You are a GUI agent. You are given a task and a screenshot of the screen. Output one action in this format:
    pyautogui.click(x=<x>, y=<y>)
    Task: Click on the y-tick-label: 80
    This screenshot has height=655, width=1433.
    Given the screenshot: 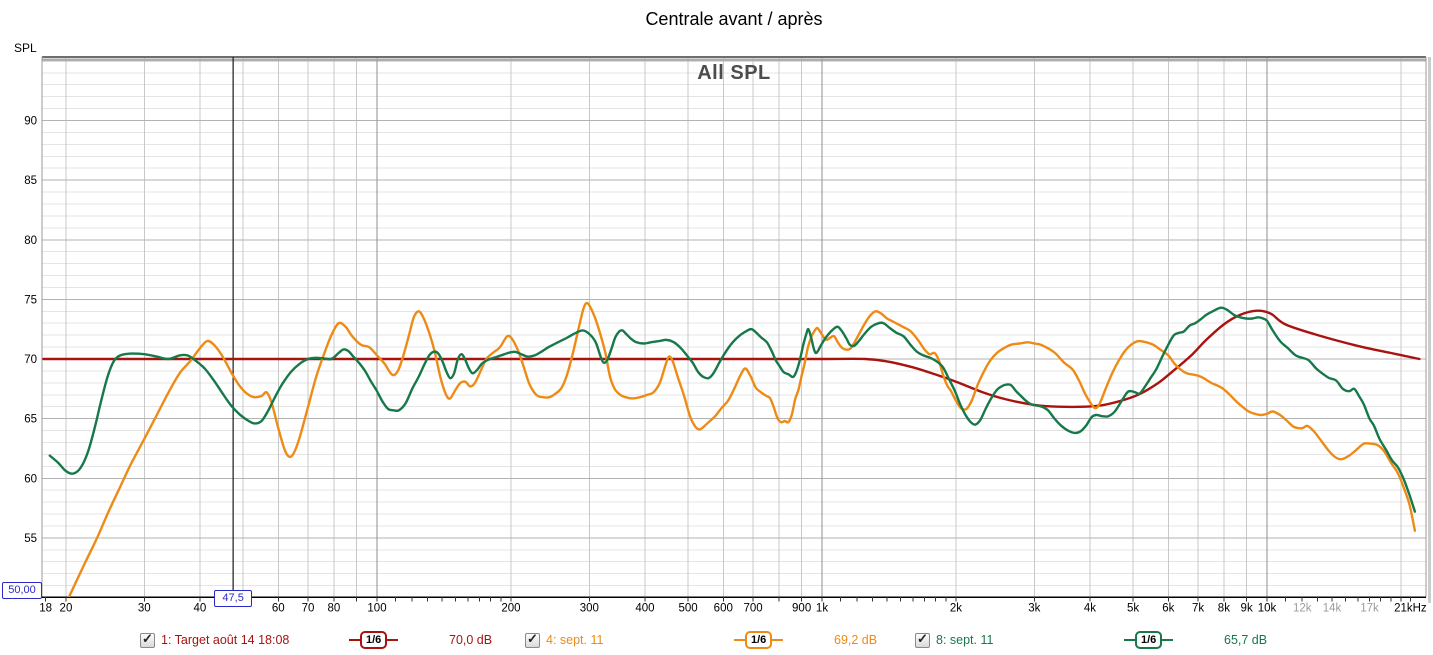 What is the action you would take?
    pyautogui.click(x=30, y=241)
    